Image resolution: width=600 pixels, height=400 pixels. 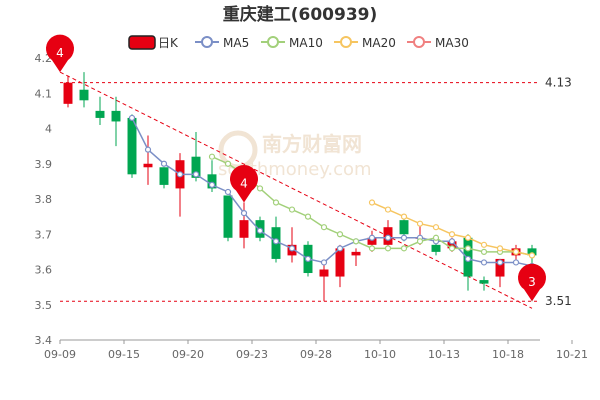 What do you see at coordinates (379, 43) in the screenshot?
I see `legend-label-ma20: MA20` at bounding box center [379, 43].